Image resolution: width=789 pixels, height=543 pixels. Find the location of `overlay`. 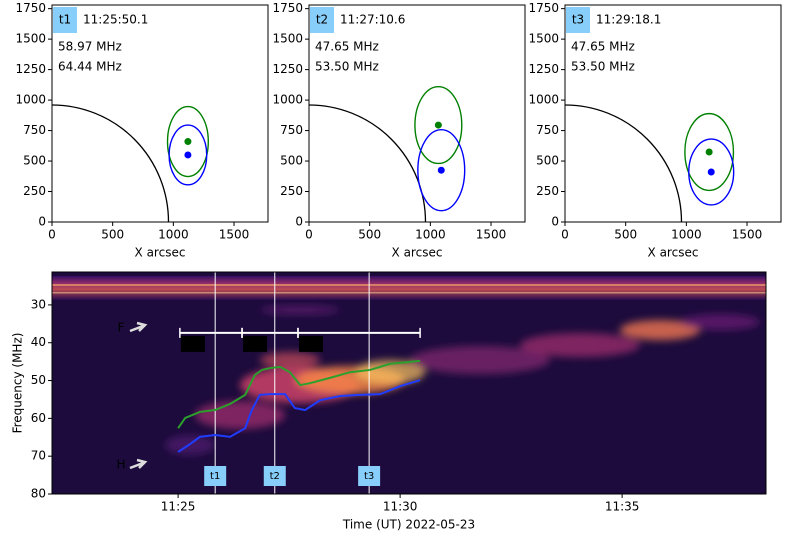

overlay is located at coordinates (299, 383).